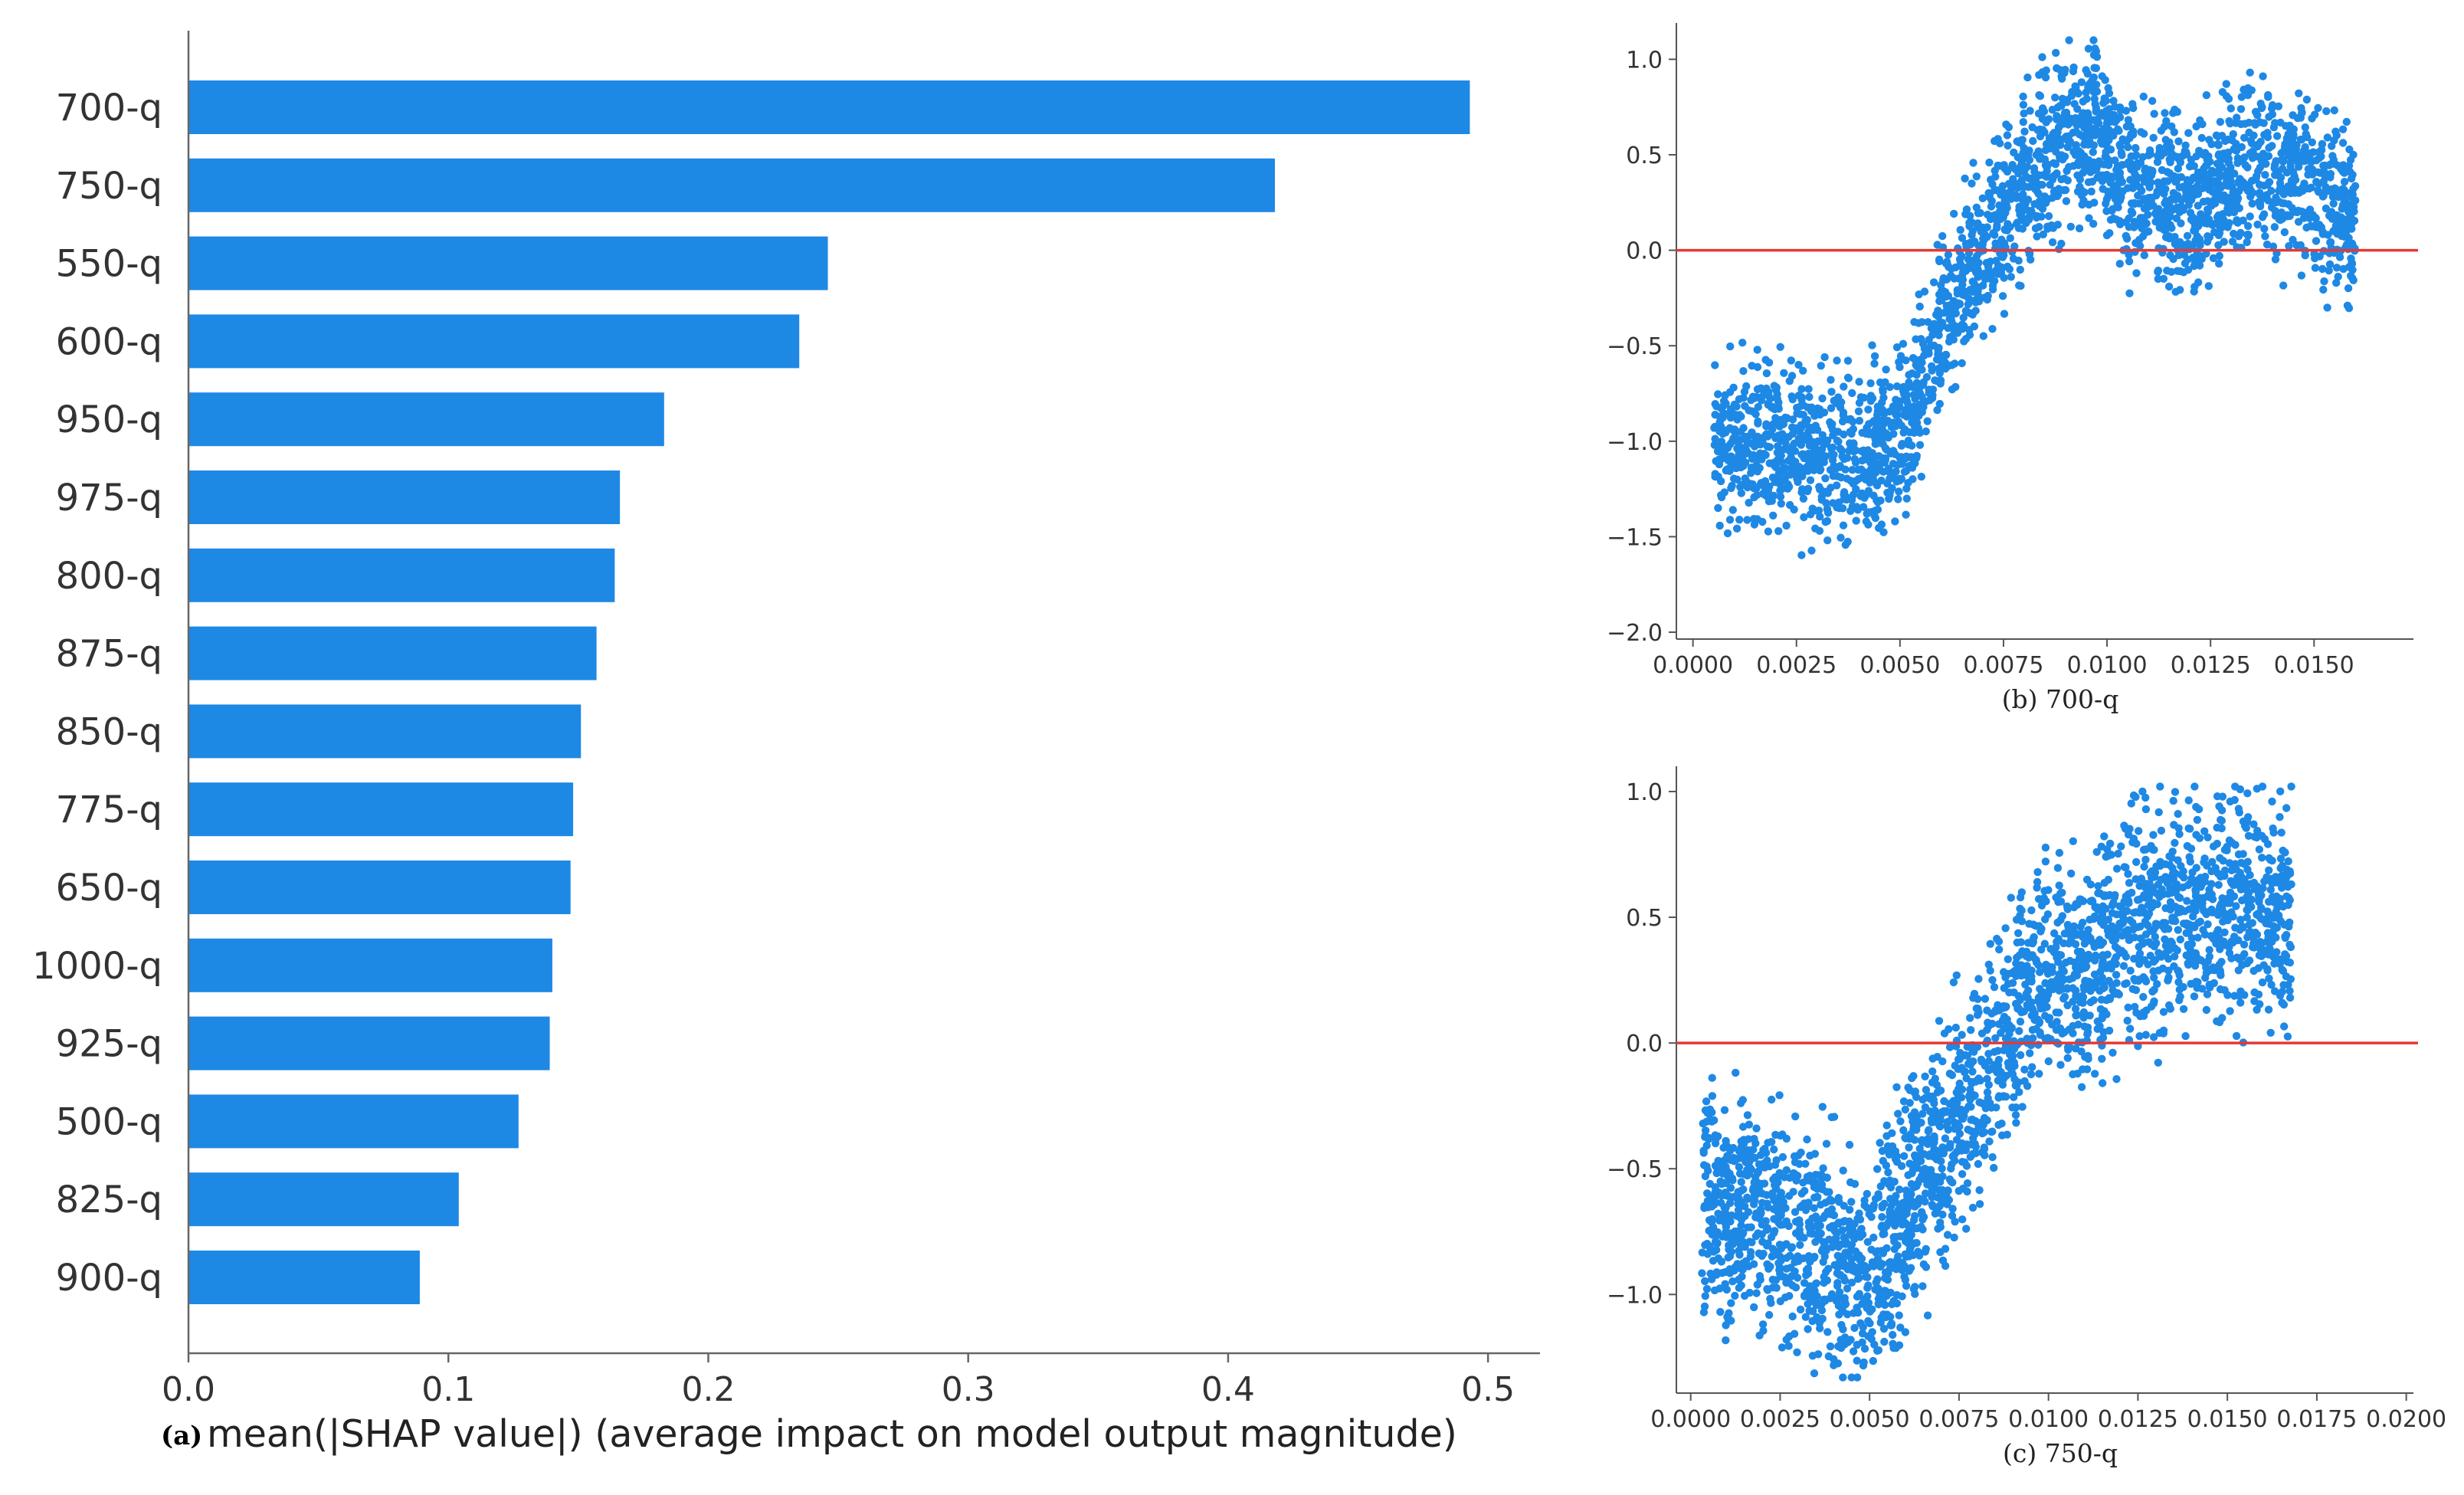 Image resolution: width=2464 pixels, height=1495 pixels. Describe the element at coordinates (1635, 442) in the screenshot. I see `y-tick-label: −1.0` at that location.